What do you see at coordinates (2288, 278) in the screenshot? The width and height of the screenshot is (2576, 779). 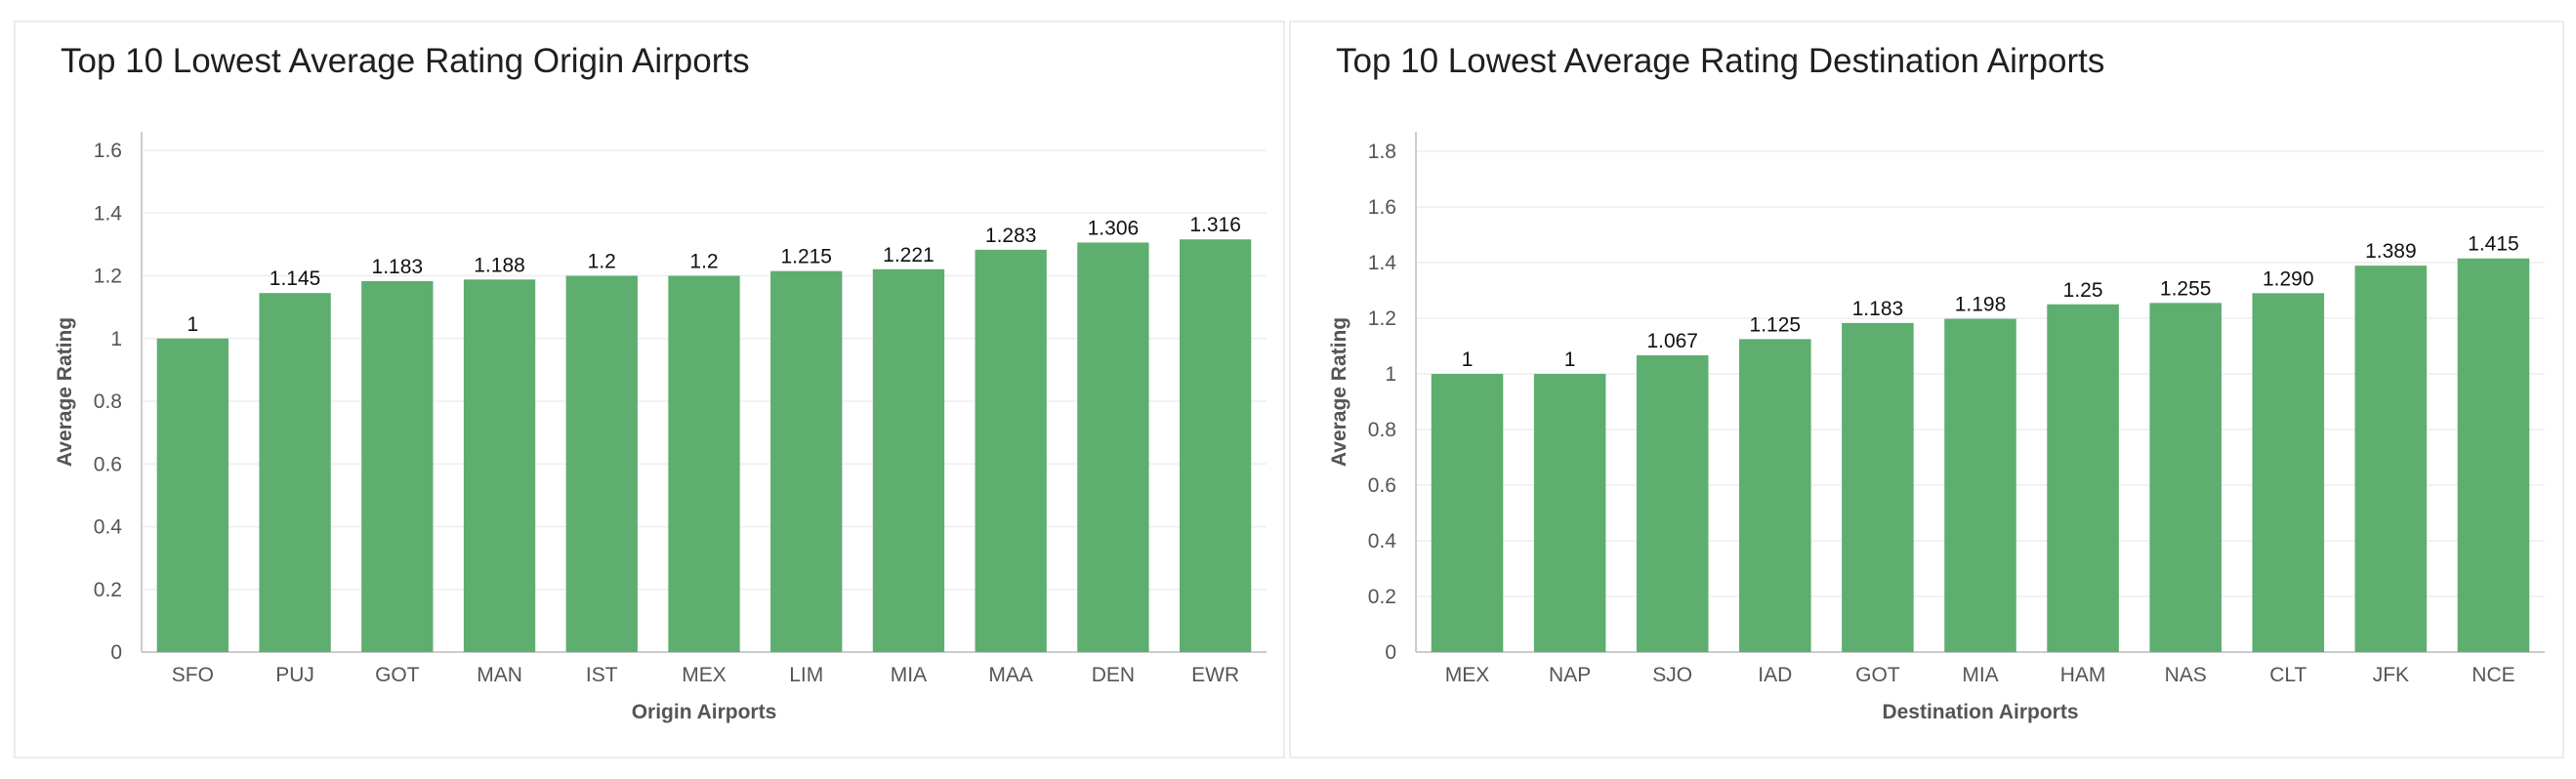 I see `destination-bar-value-label: 1.290` at bounding box center [2288, 278].